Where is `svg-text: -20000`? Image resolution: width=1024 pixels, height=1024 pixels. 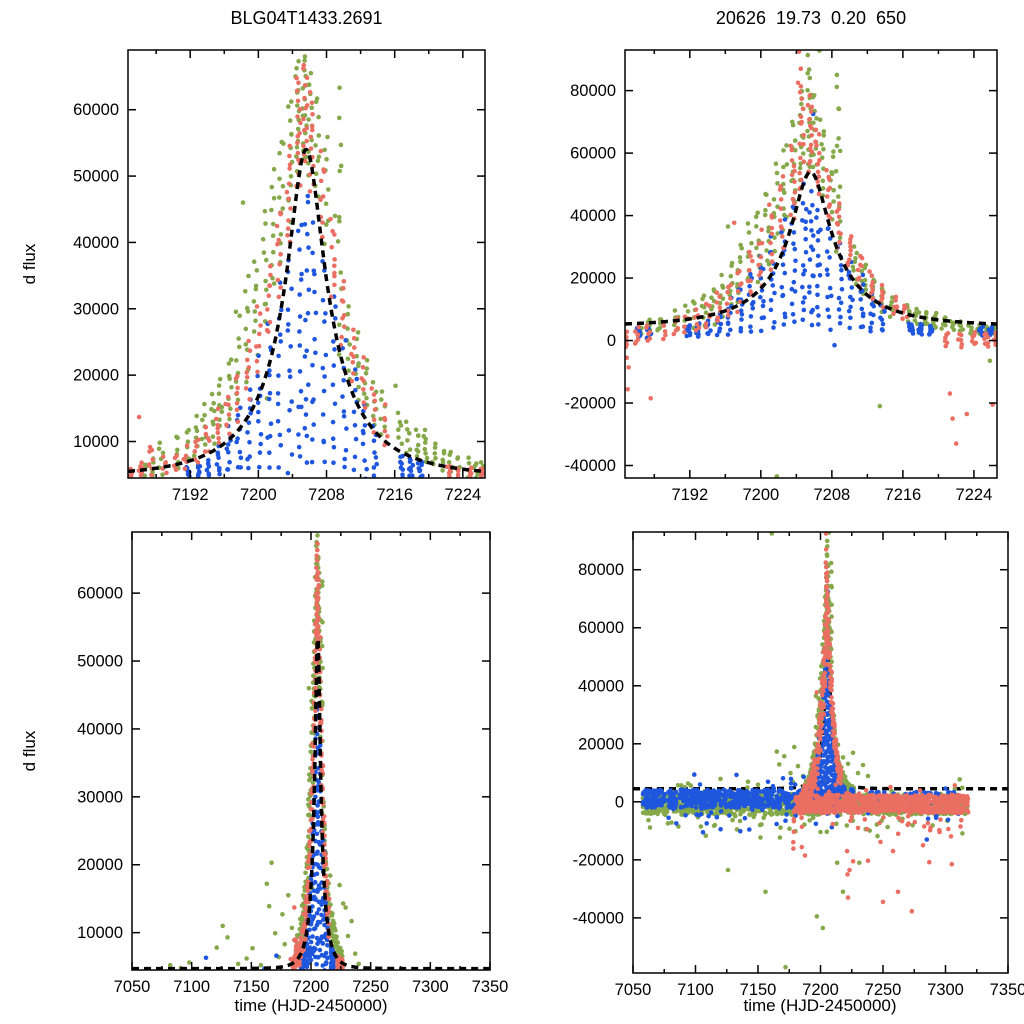
svg-text: -20000 is located at coordinates (590, 404).